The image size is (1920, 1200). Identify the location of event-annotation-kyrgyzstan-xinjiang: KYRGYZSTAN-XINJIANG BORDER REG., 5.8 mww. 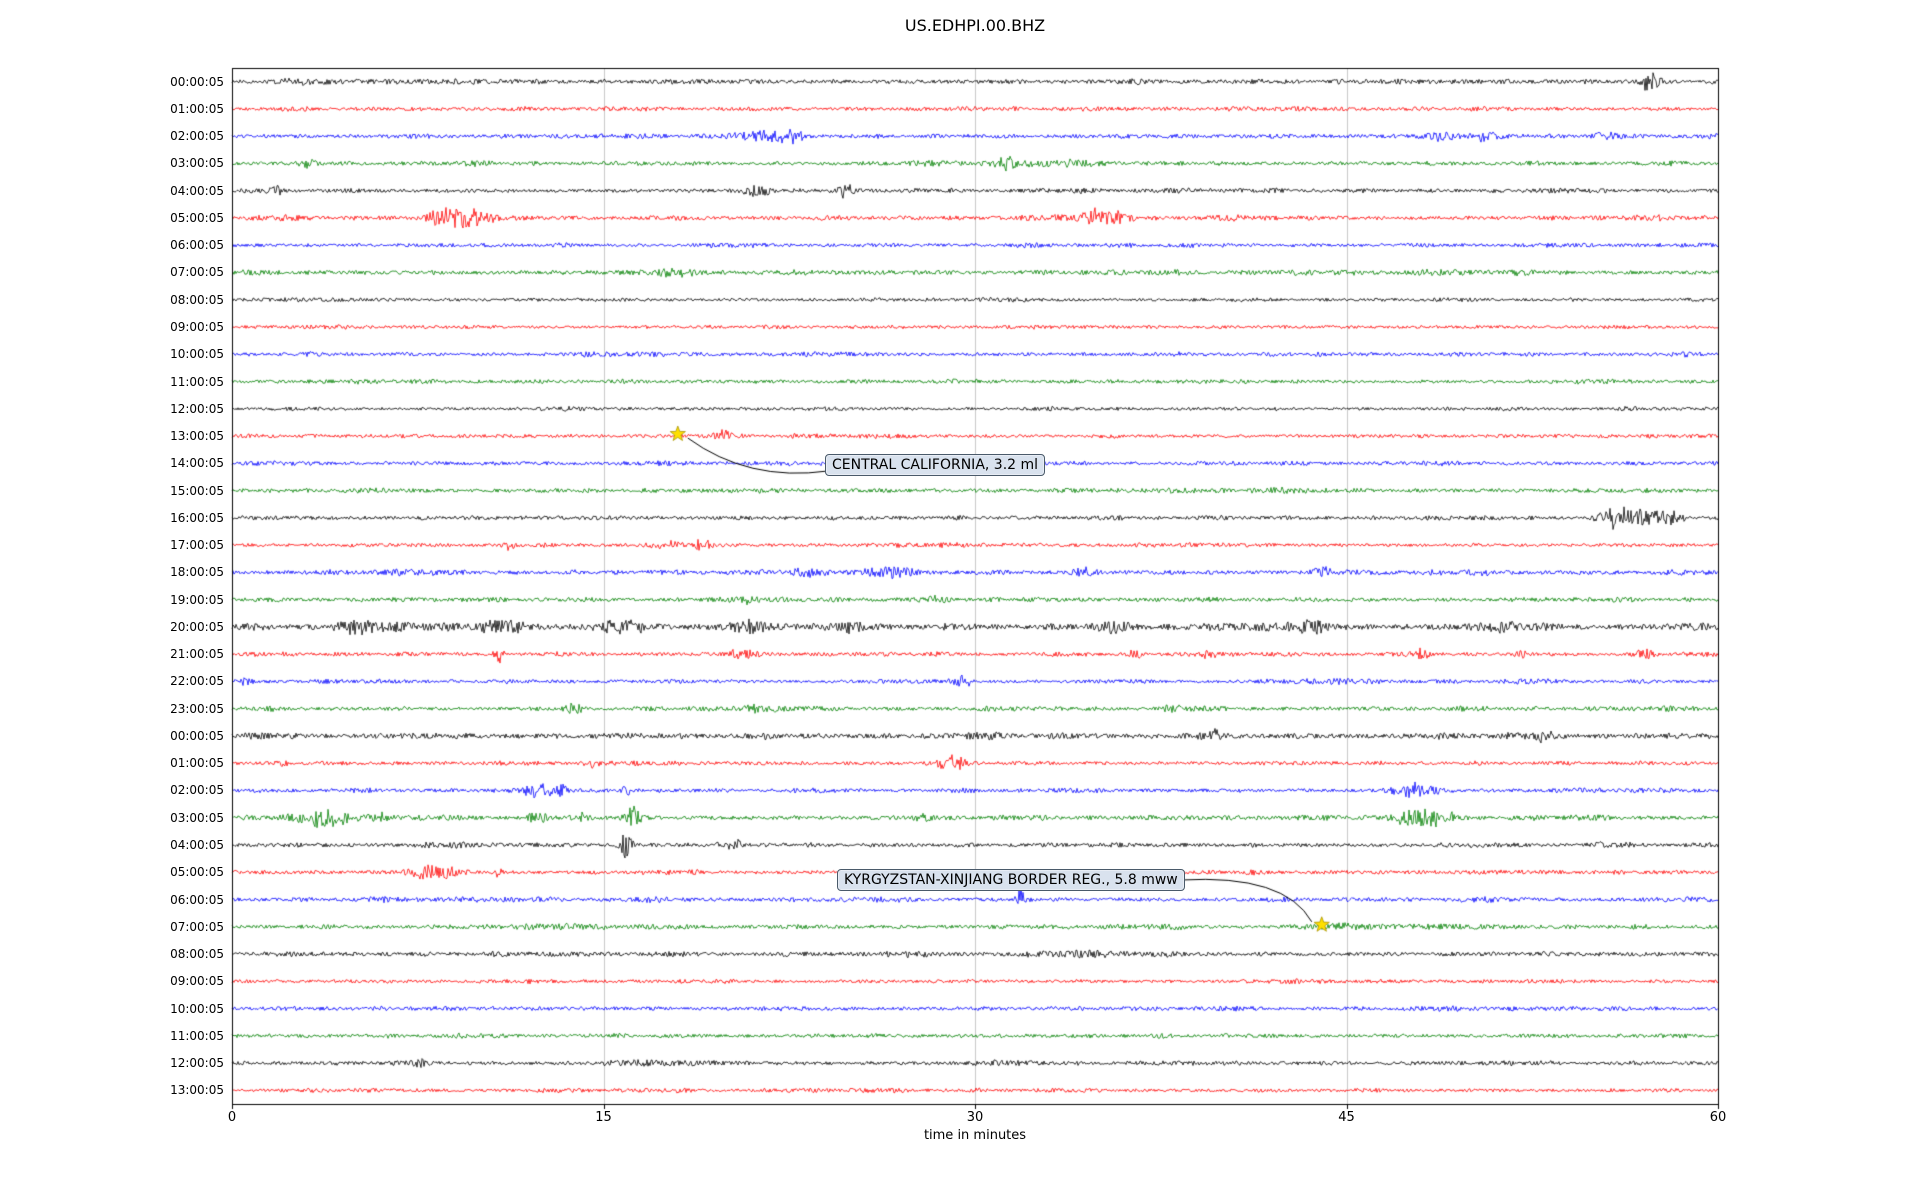
(1011, 880).